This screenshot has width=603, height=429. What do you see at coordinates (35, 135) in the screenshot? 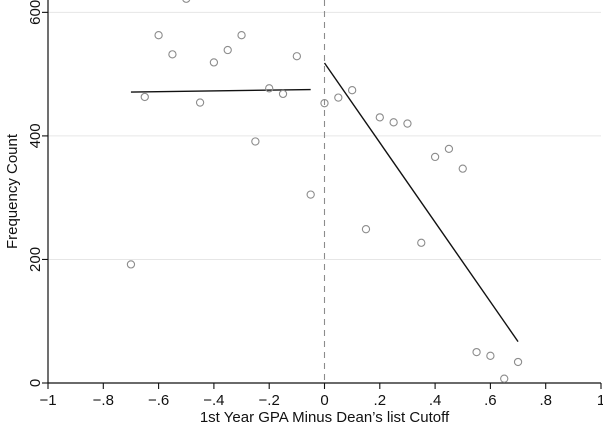
I see `y-tick-label: 400` at bounding box center [35, 135].